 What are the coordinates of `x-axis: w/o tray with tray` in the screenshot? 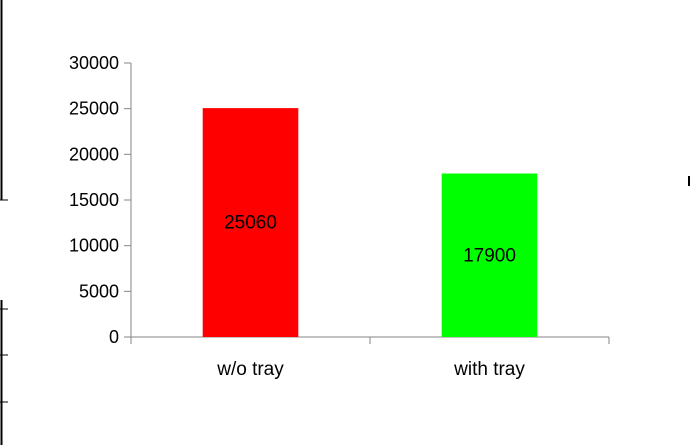 It's located at (370, 358).